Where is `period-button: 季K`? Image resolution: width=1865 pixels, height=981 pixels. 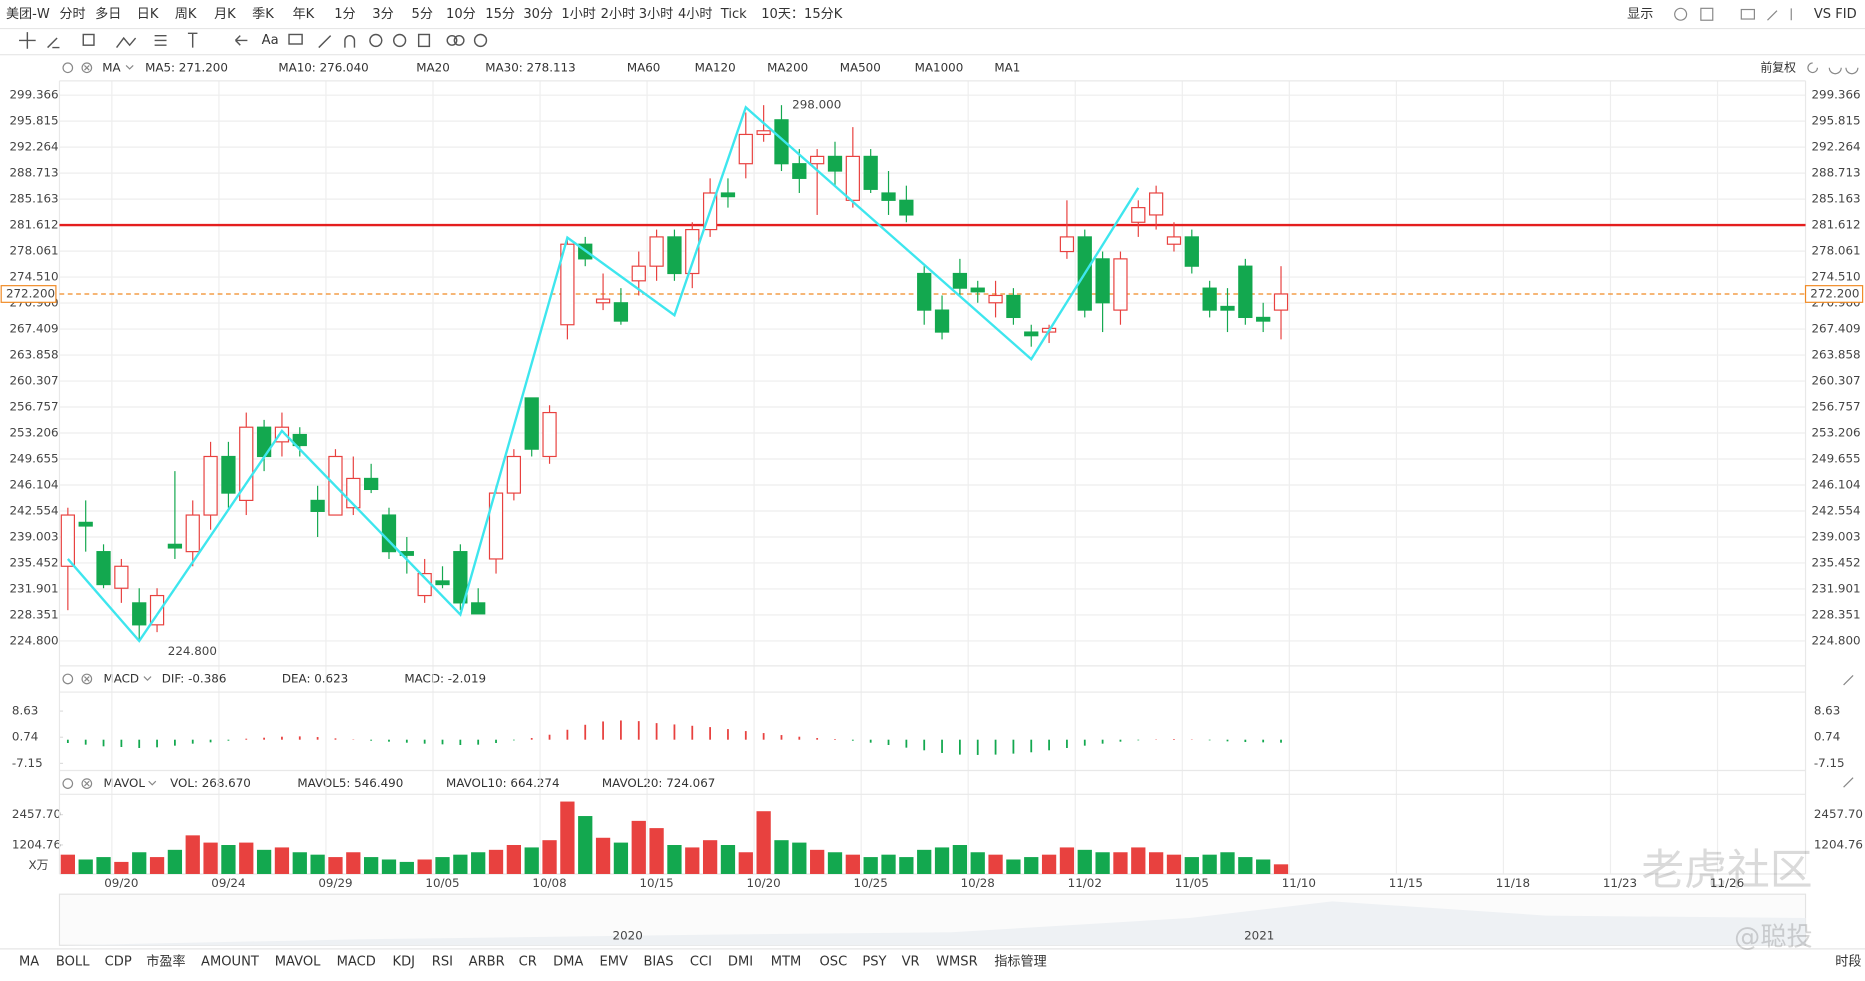
period-button: 季K is located at coordinates (263, 14).